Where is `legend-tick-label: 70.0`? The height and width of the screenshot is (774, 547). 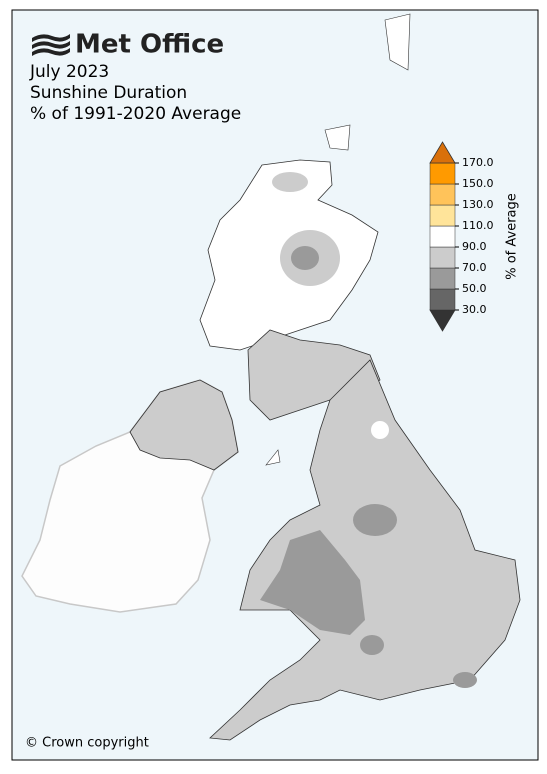 legend-tick-label: 70.0 is located at coordinates (474, 267).